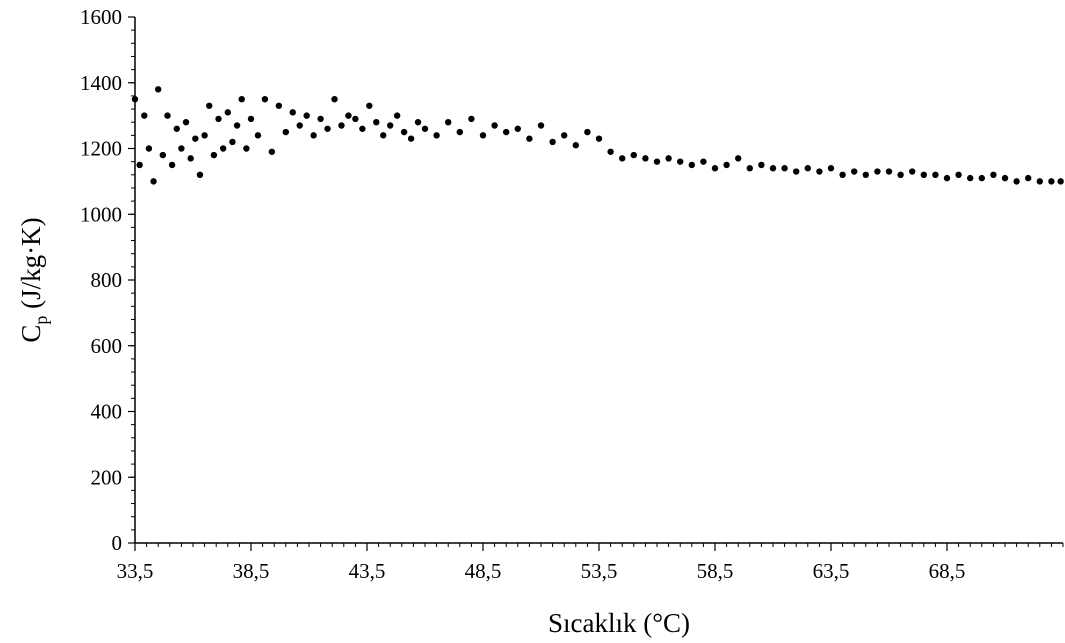 The image size is (1065, 643). I want to click on y-tick-label: 200, so click(107, 477).